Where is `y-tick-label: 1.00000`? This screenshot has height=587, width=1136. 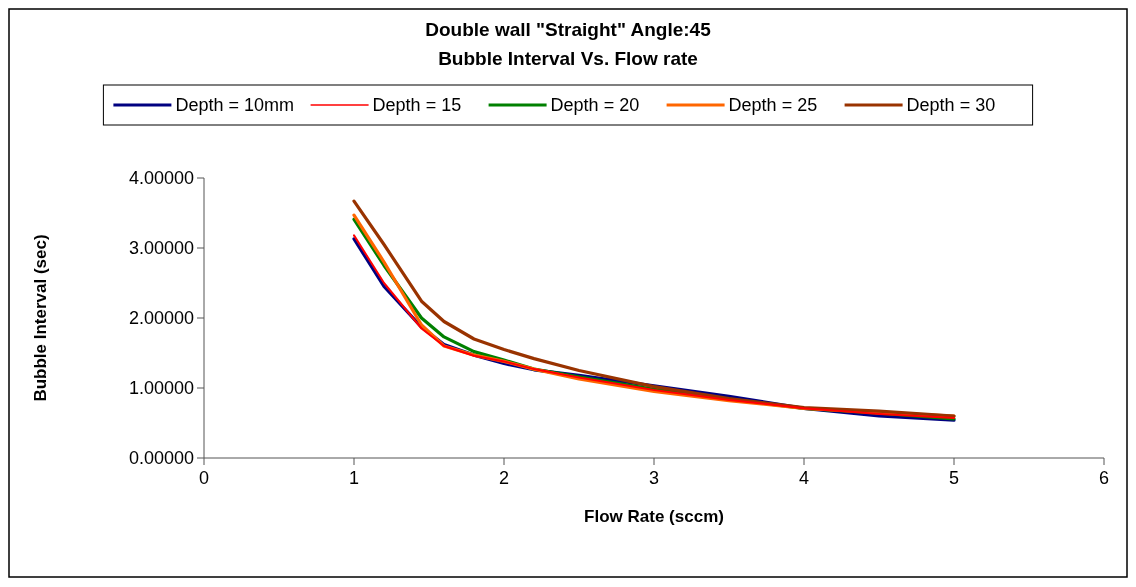
y-tick-label: 1.00000 is located at coordinates (161, 388).